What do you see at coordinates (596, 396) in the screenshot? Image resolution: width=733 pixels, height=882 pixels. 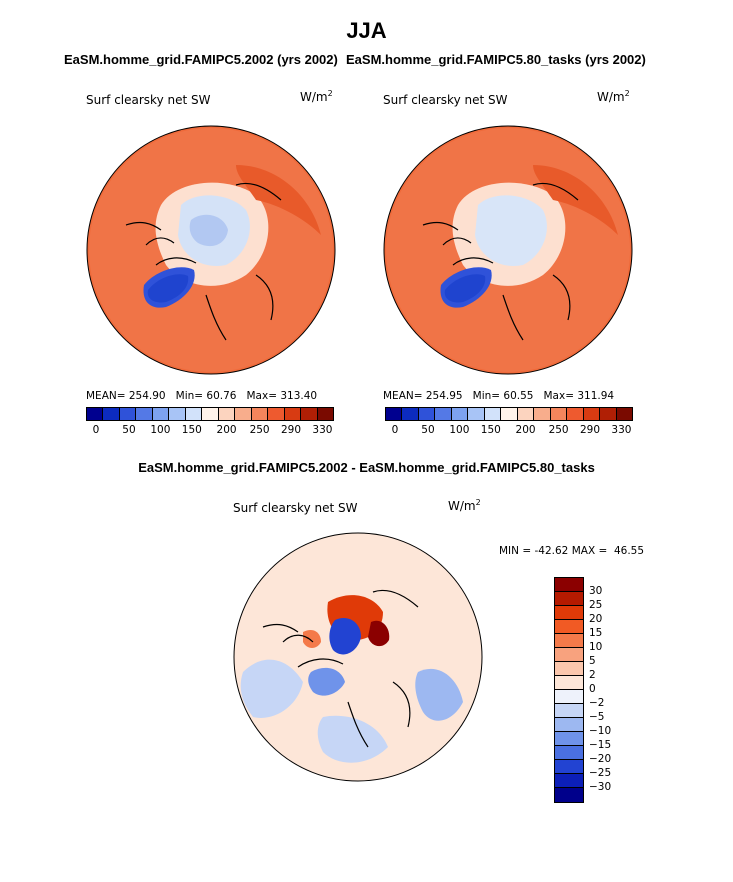 I see `panel-2-max: 311.94` at bounding box center [596, 396].